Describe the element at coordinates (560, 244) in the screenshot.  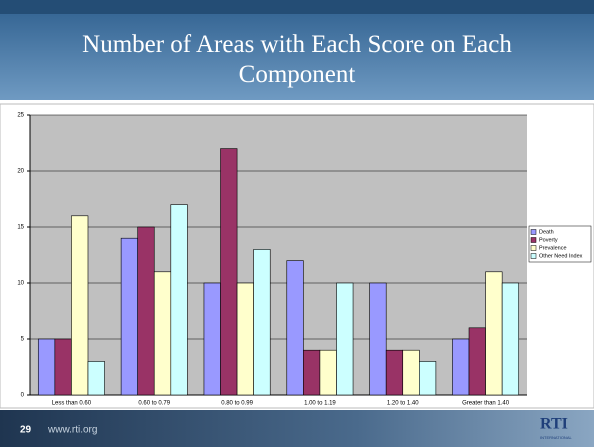
I see `legend-box` at that location.